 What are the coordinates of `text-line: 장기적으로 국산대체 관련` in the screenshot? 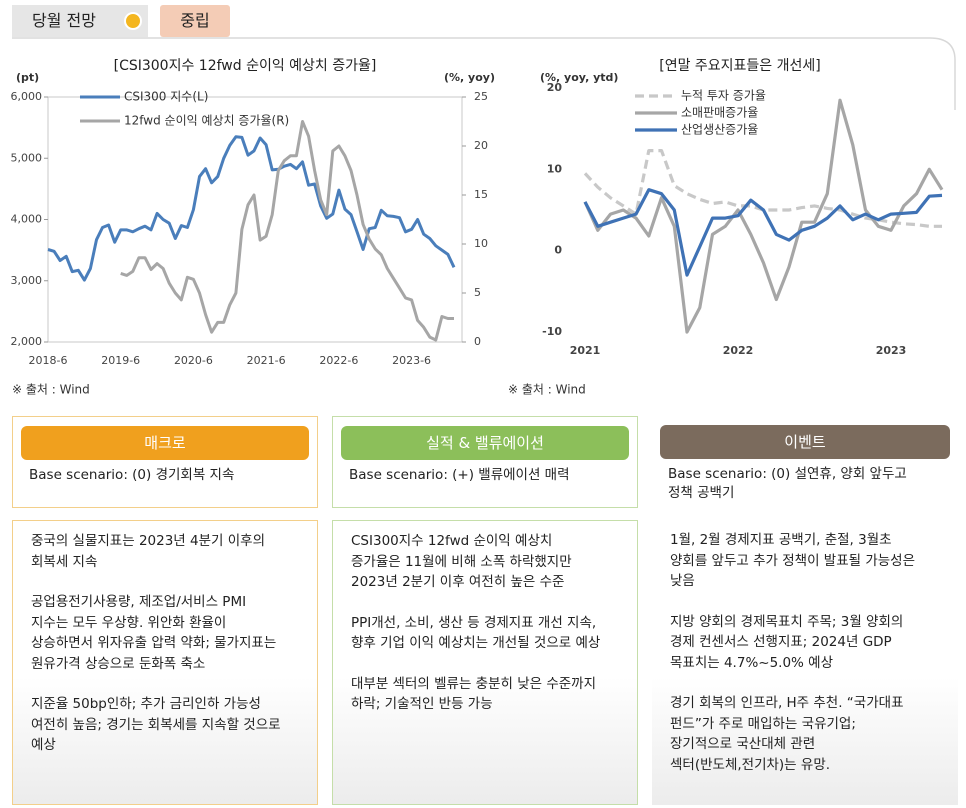 It's located at (743, 744).